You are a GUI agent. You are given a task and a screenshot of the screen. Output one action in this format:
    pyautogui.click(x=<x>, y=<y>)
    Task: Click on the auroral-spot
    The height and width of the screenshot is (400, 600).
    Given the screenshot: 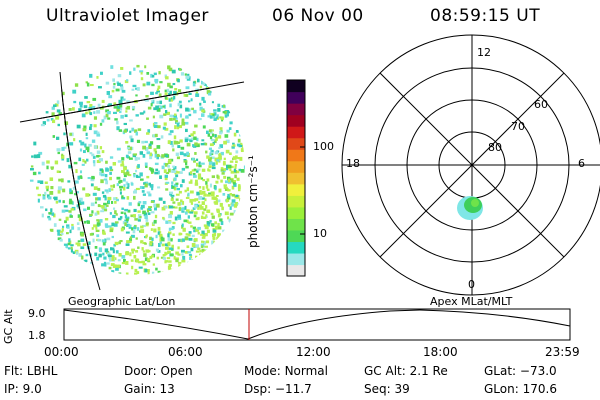 What is the action you would take?
    pyautogui.click(x=470, y=208)
    